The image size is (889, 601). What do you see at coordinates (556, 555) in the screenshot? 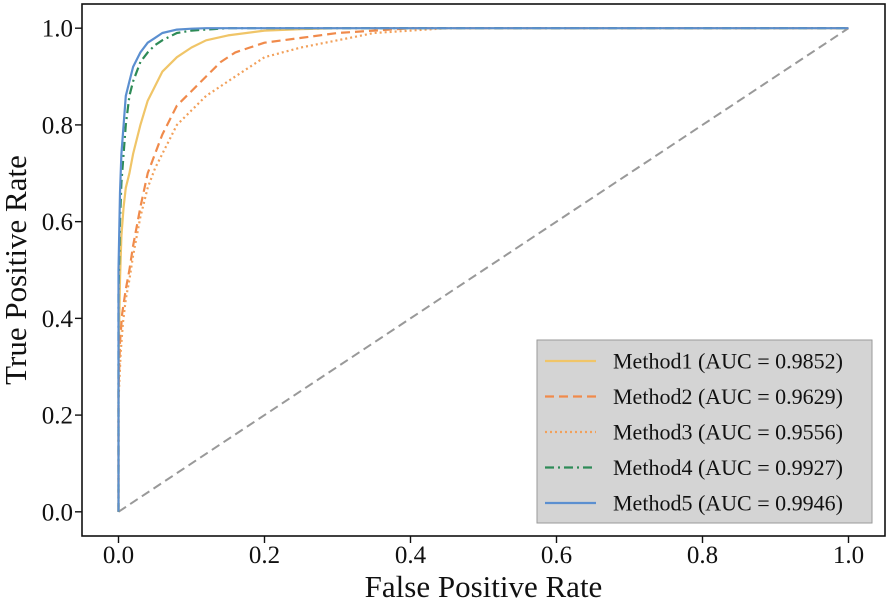
I see `x-tick-label: 0.6` at bounding box center [556, 555].